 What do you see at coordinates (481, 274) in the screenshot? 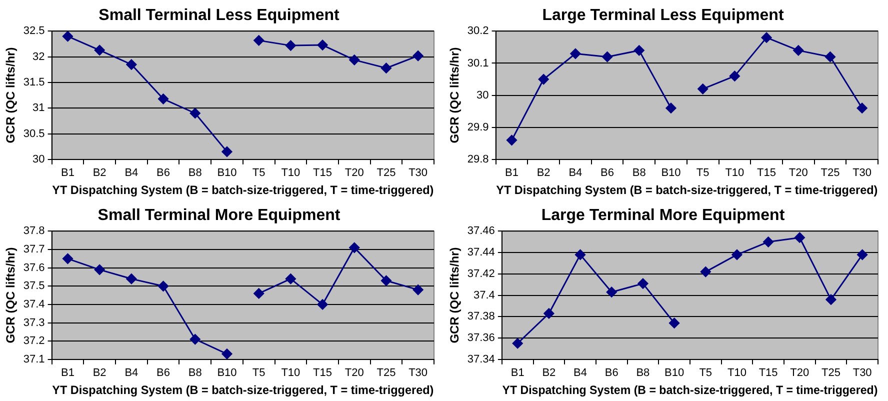
I see `y-tick-label: 37.42` at bounding box center [481, 274].